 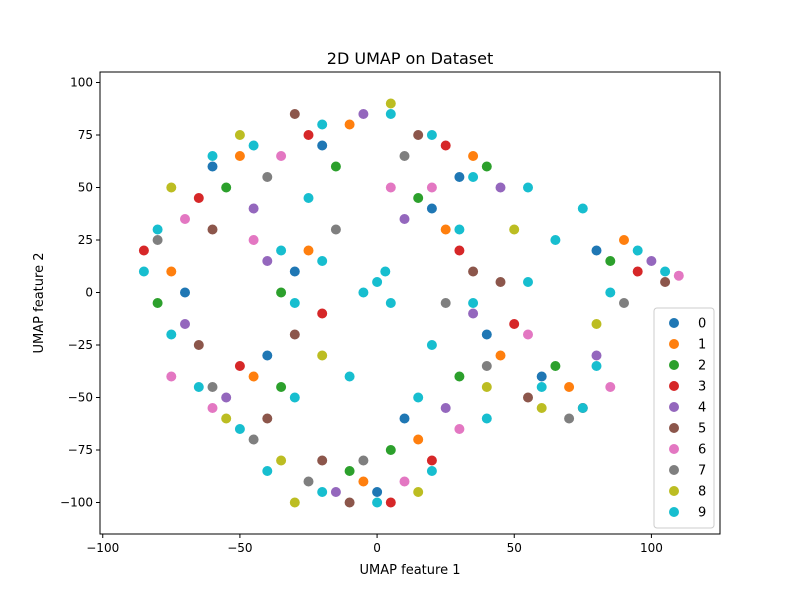 I want to click on legend-label: 7, so click(x=702, y=471).